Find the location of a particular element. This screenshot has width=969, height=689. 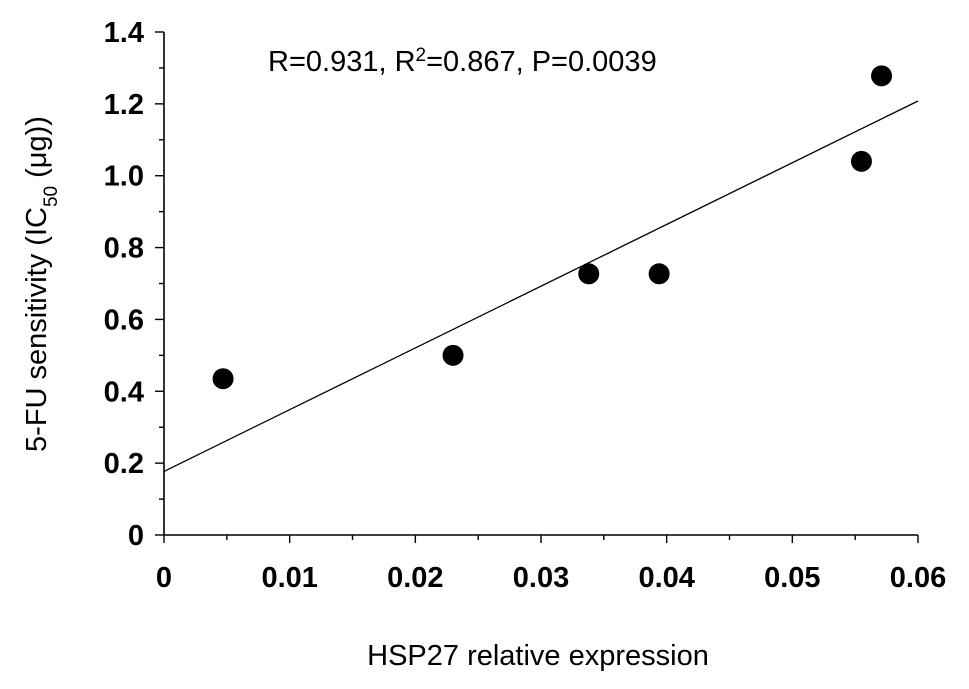

x-axis-title: HSP27 relative expression is located at coordinates (538, 656).